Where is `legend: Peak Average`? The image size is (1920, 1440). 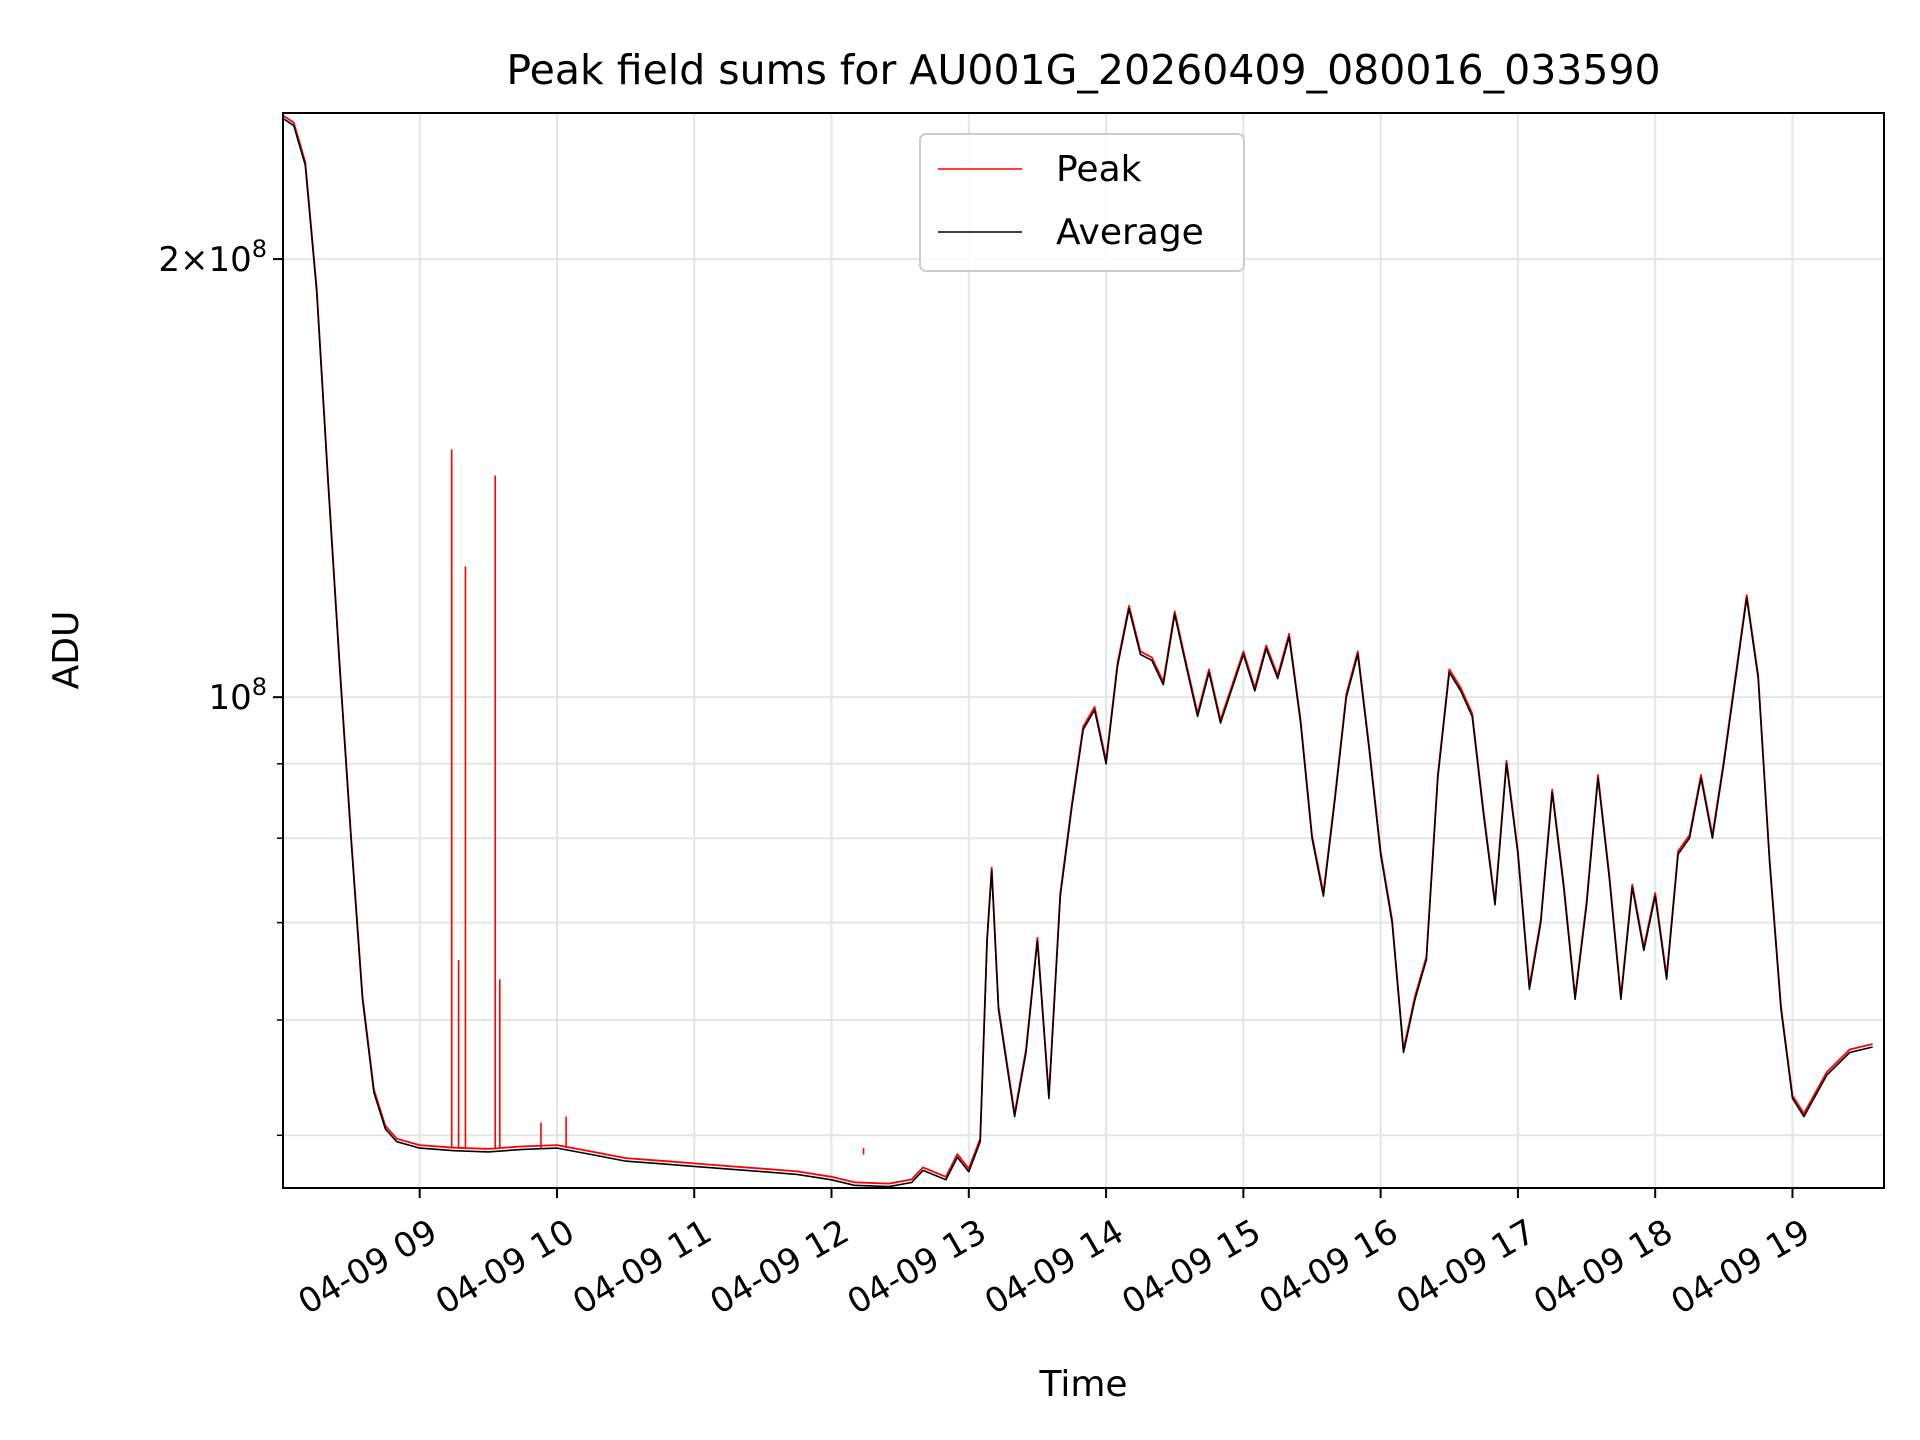 legend: Peak Average is located at coordinates (1082, 202).